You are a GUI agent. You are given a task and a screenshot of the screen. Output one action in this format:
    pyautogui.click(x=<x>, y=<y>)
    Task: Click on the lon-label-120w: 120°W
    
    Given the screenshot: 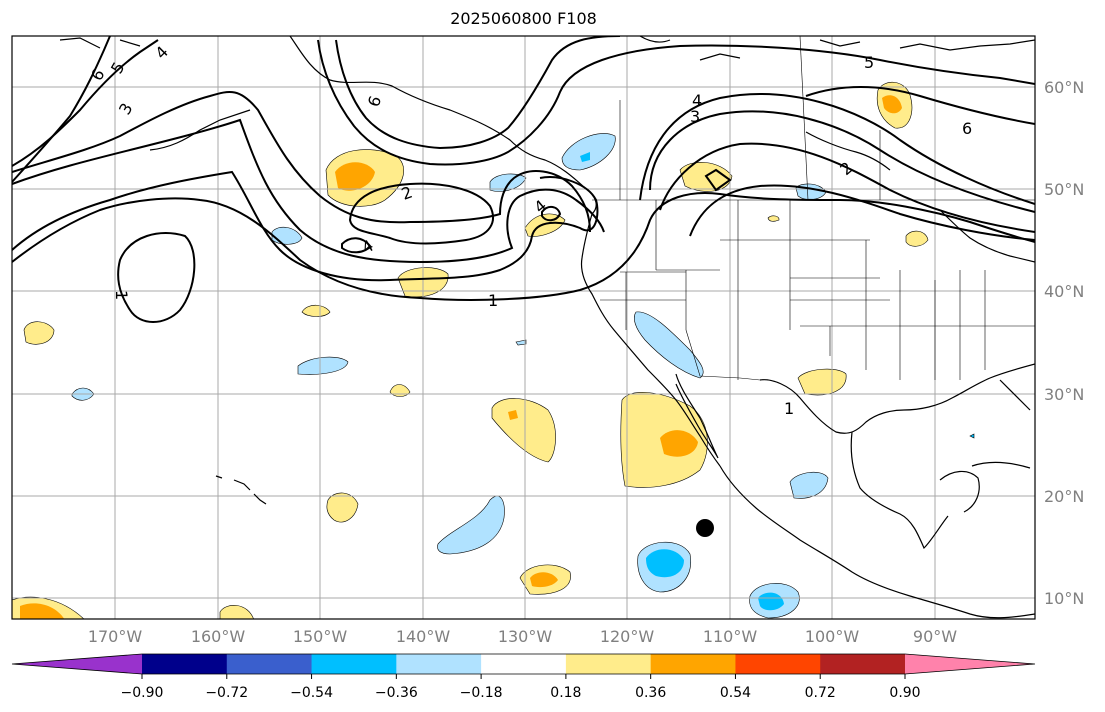 What is the action you would take?
    pyautogui.click(x=627, y=636)
    